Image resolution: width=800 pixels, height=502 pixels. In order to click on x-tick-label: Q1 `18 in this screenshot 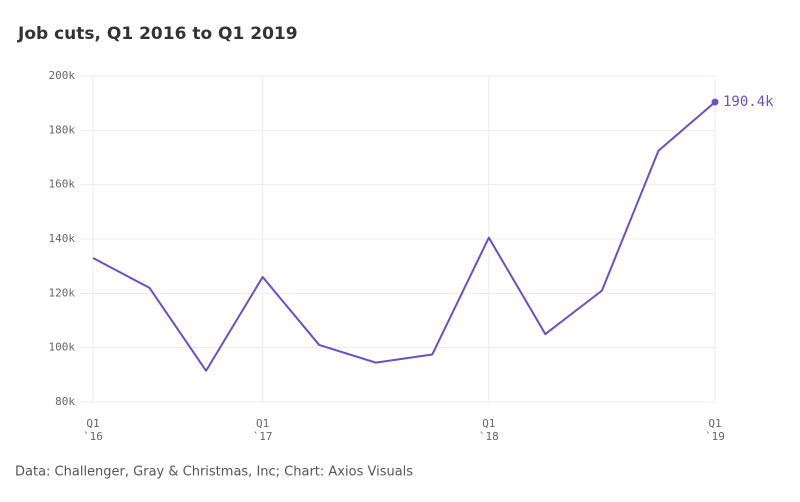, I will do `click(488, 430)`.